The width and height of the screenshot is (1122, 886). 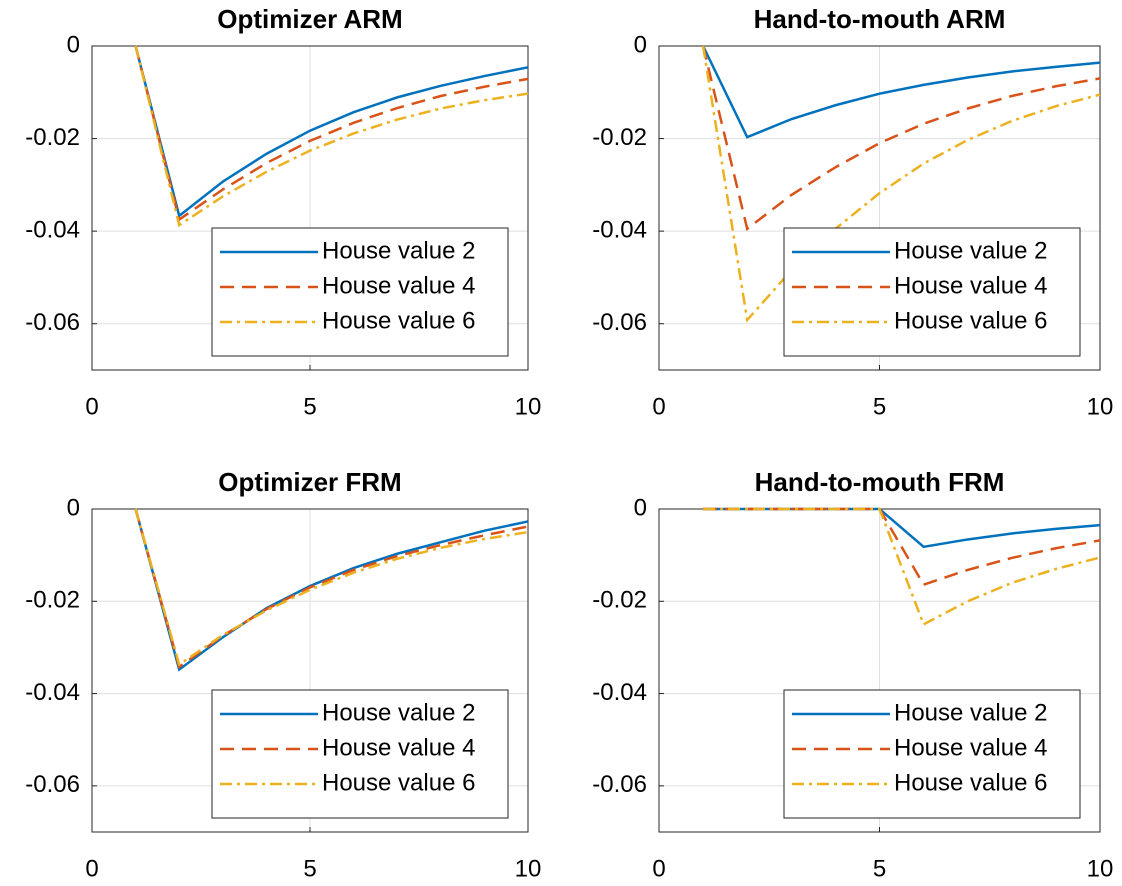 I want to click on chart-title: Optimizer FRM, so click(x=309, y=482).